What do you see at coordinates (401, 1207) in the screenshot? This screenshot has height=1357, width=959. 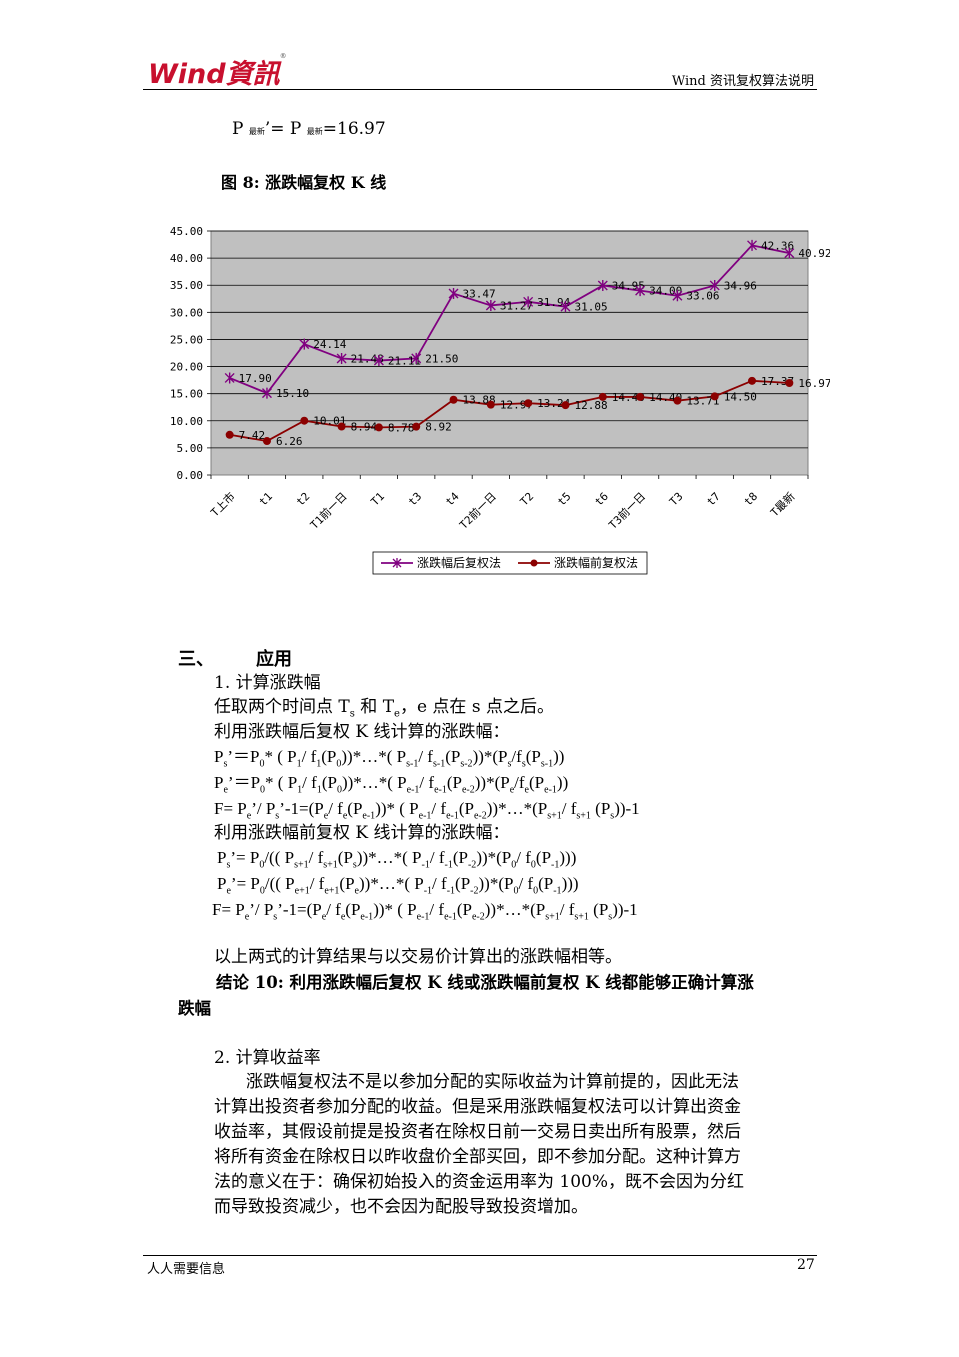 I see `paragraph-line: 而导致投资减少，也不会因为配股导致投资增加。` at bounding box center [401, 1207].